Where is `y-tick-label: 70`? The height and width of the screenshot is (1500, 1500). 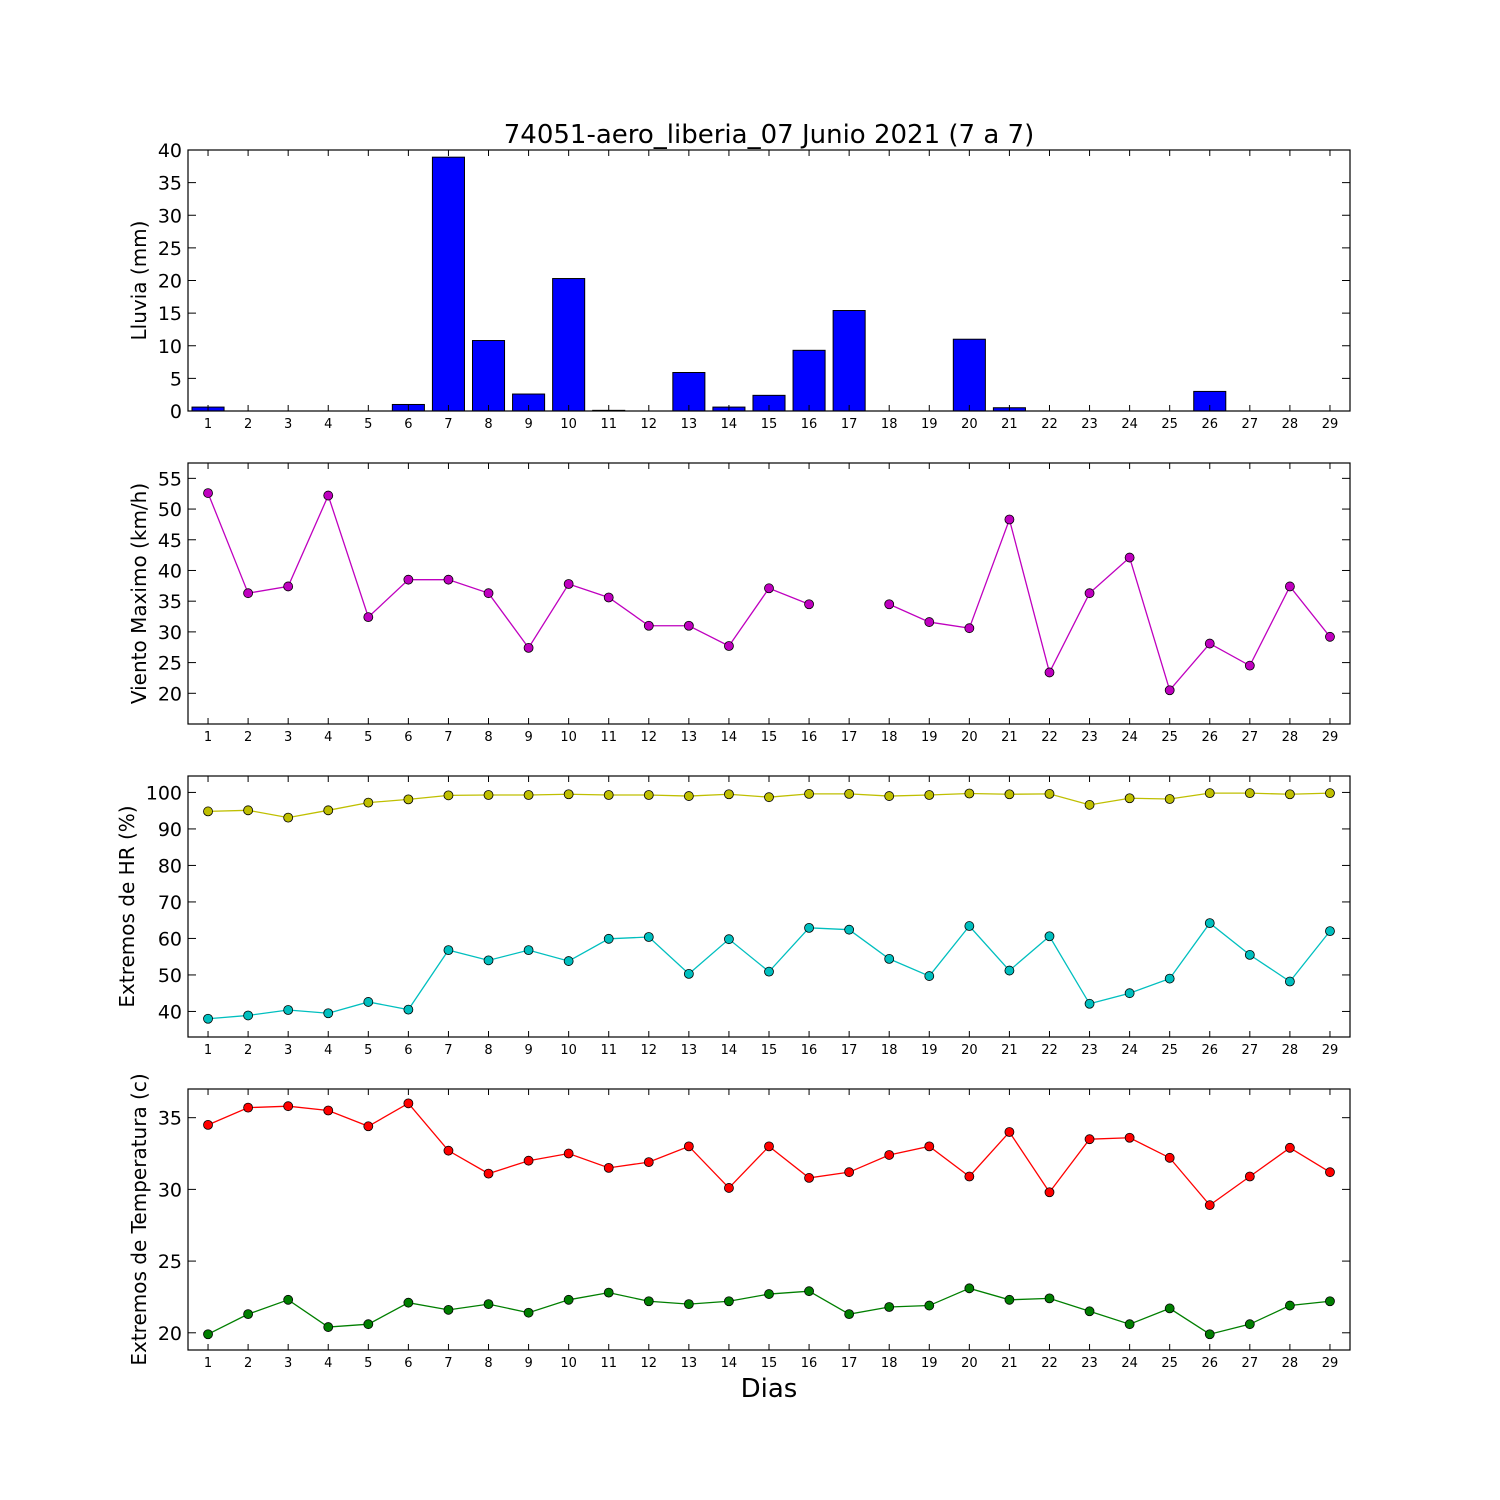 y-tick-label: 70 is located at coordinates (170, 903).